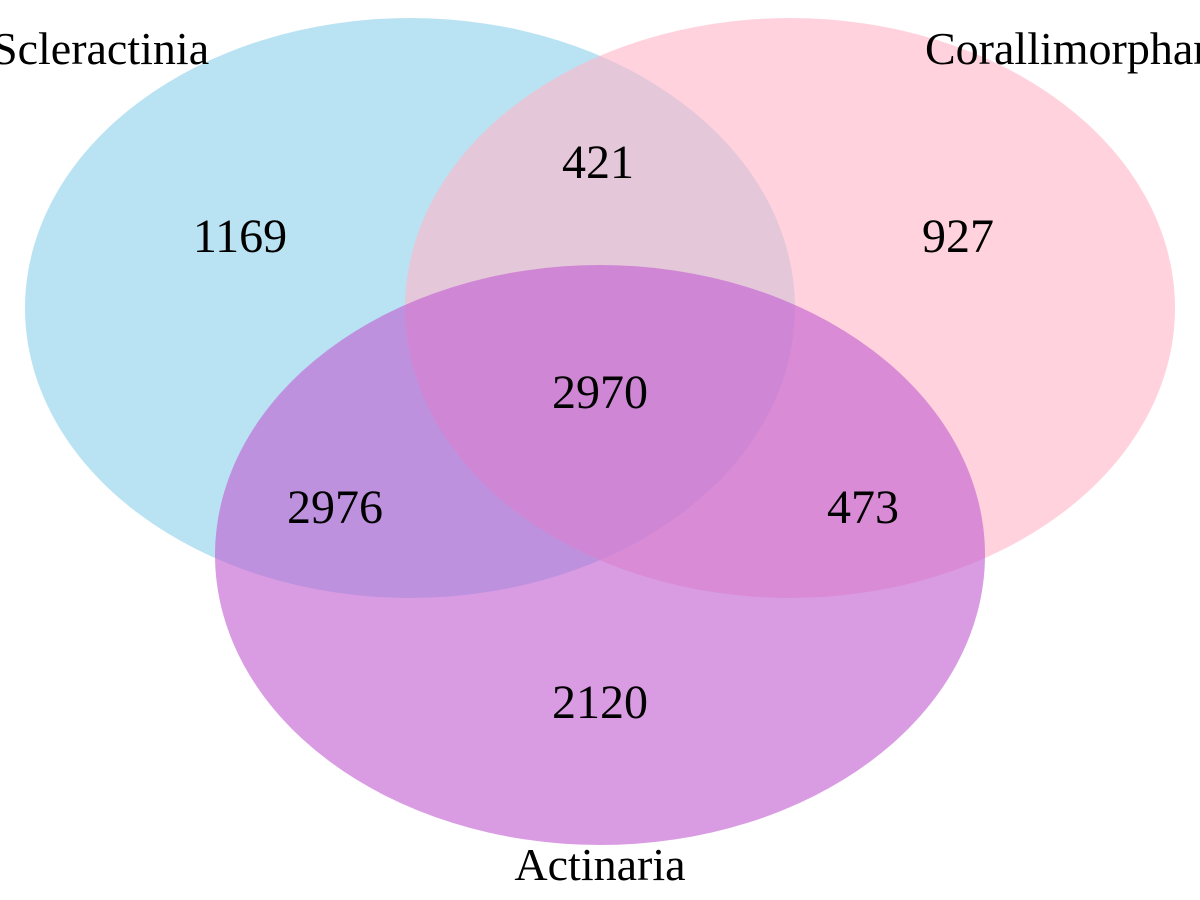 This screenshot has width=1200, height=900. I want to click on count-scleractinia-actinaria: 2976, so click(335, 507).